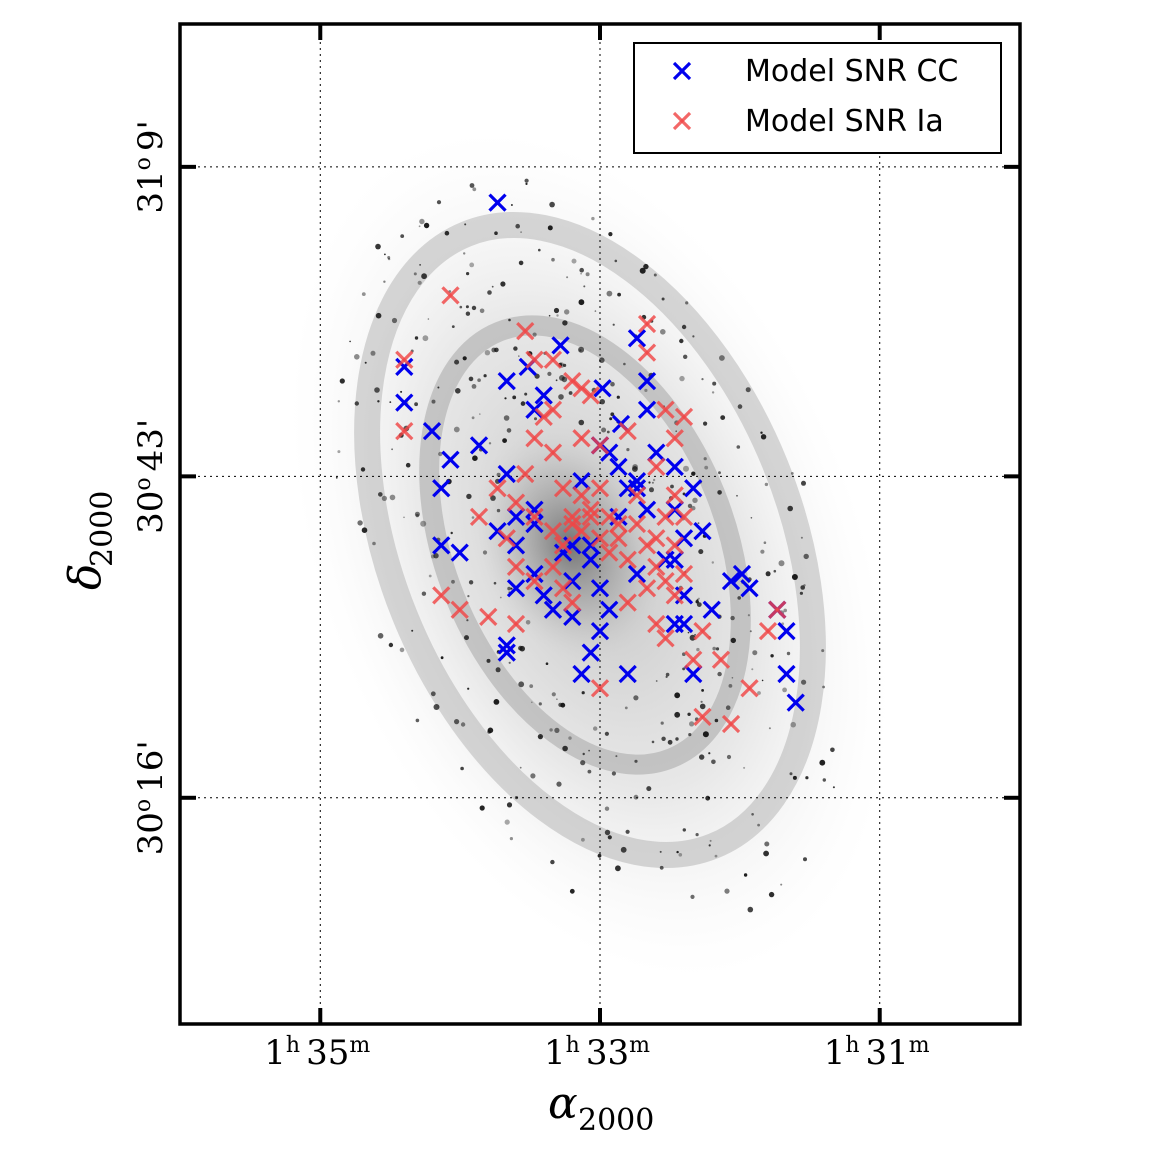 The image size is (1159, 1159). What do you see at coordinates (90, 540) in the screenshot?
I see `y-axis-title: δ 2000` at bounding box center [90, 540].